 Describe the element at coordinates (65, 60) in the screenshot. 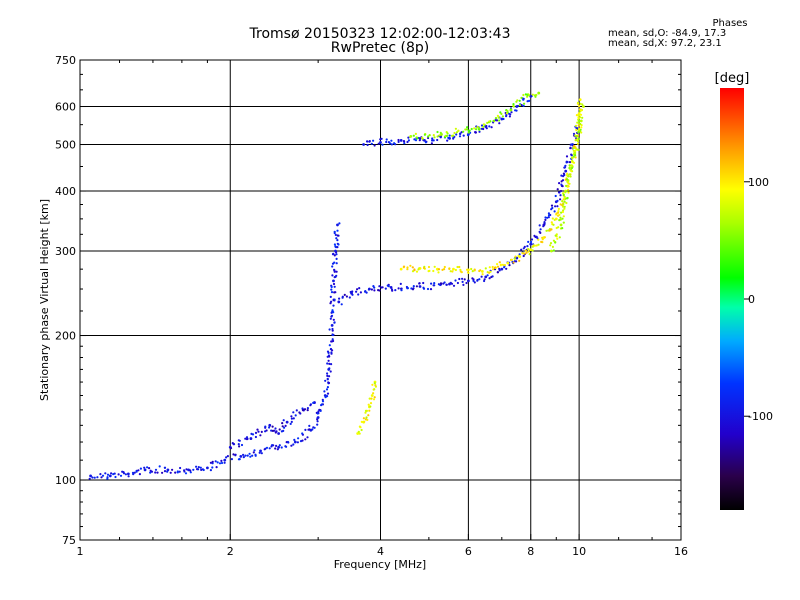

I see `y-tick-label: 750` at that location.